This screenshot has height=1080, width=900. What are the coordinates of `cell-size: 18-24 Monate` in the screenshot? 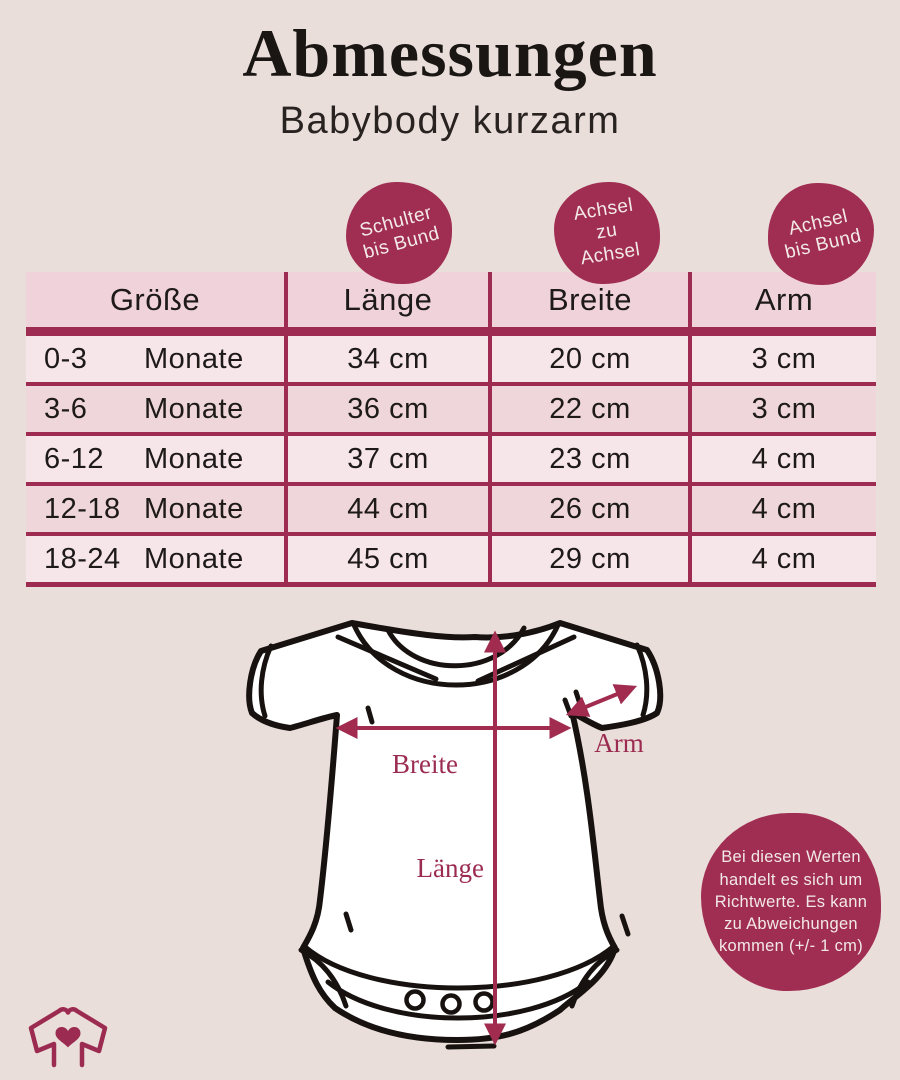 It's located at (155, 559).